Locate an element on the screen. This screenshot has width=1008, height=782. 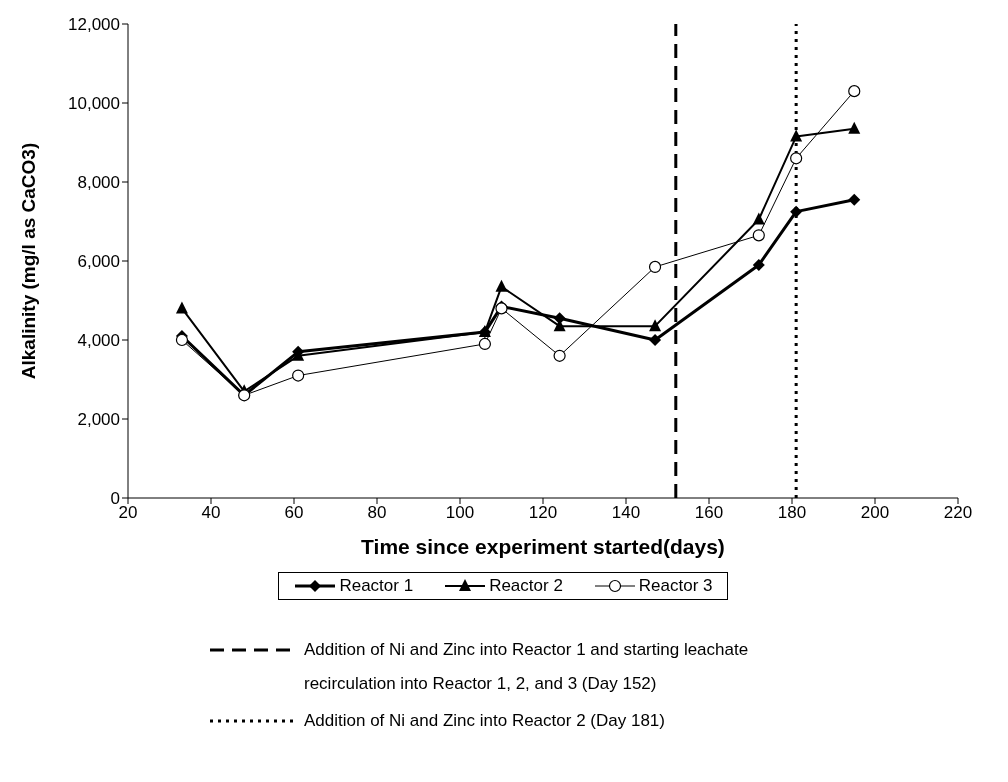
legend-label: Addition of Ni and Zinc into Reactor 2 (Day 181) is located at coordinates (485, 721).